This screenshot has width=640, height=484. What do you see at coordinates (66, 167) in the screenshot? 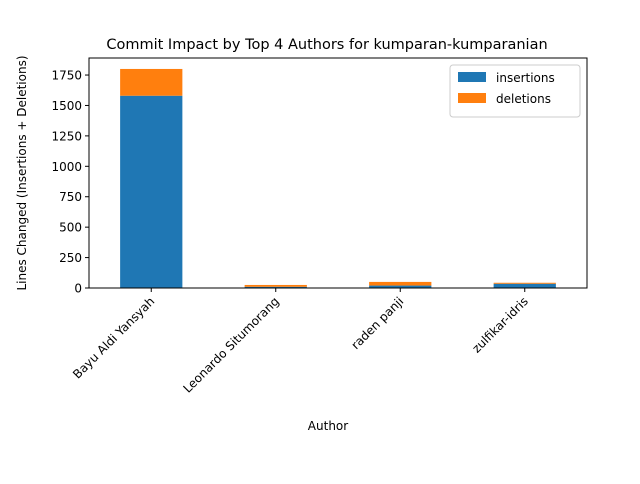
I see `y-tick-label: 1000` at bounding box center [66, 167].